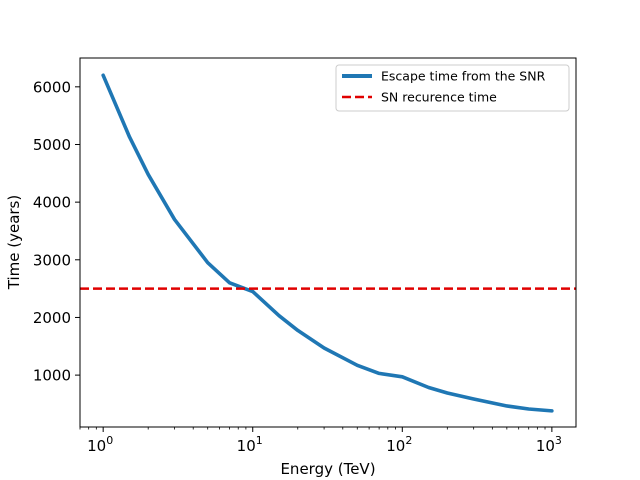 This screenshot has width=640, height=480. I want to click on legend-box, so click(452, 88).